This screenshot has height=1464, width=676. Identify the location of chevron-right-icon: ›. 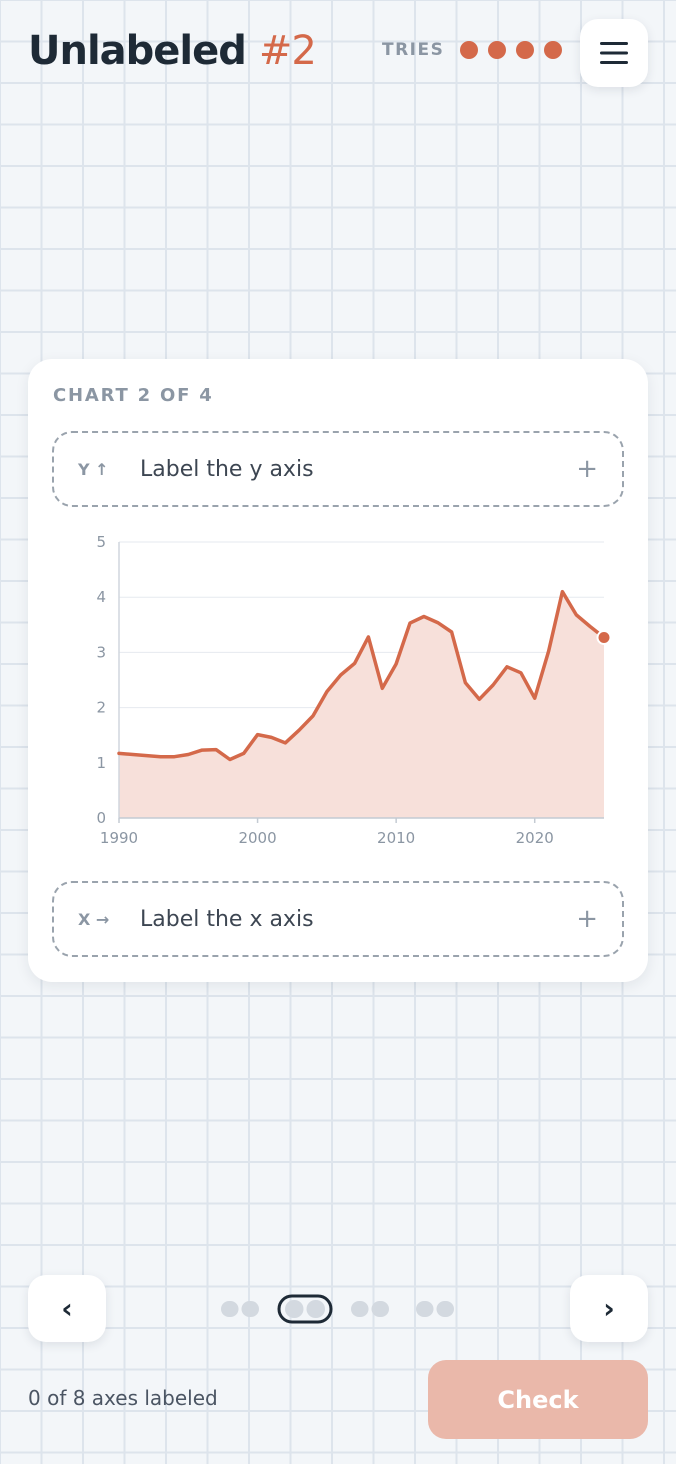
(609, 1308).